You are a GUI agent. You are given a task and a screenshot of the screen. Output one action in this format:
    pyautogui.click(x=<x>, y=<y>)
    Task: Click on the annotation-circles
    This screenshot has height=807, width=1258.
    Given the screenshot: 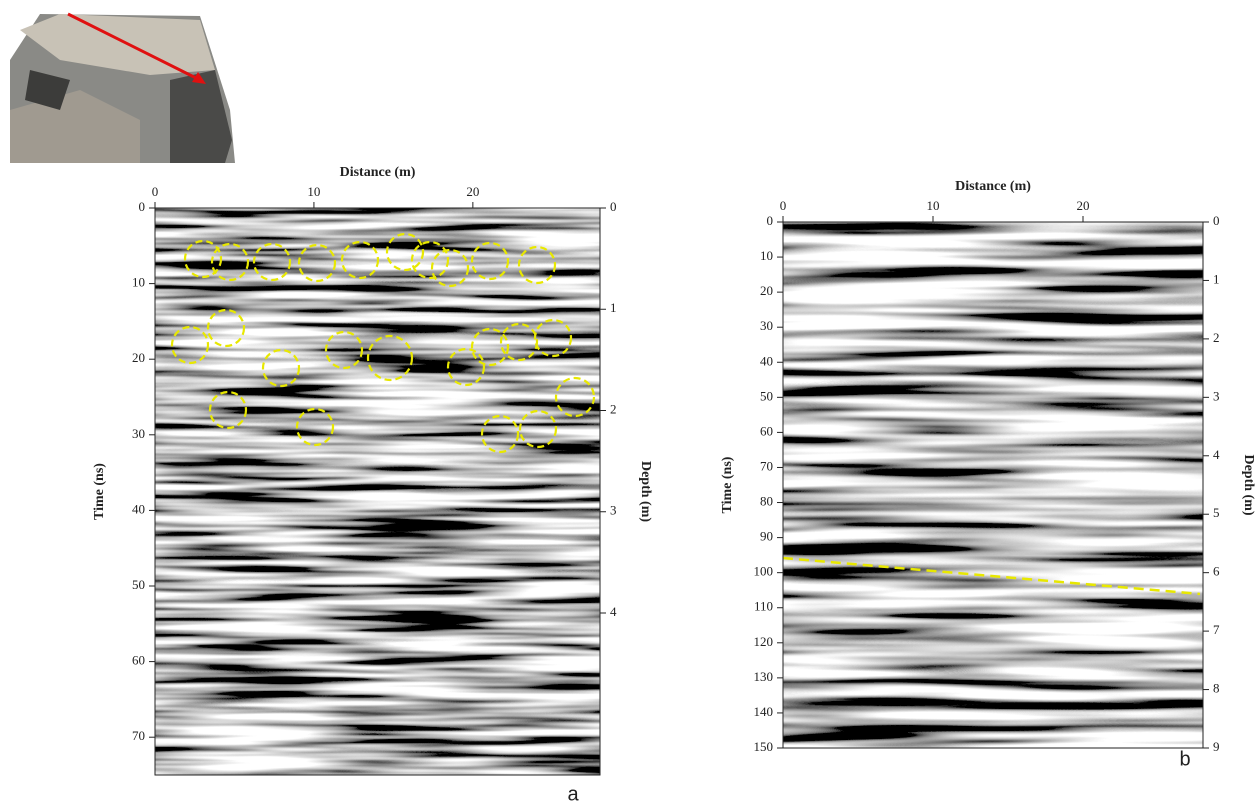 What is the action you would take?
    pyautogui.click(x=383, y=343)
    